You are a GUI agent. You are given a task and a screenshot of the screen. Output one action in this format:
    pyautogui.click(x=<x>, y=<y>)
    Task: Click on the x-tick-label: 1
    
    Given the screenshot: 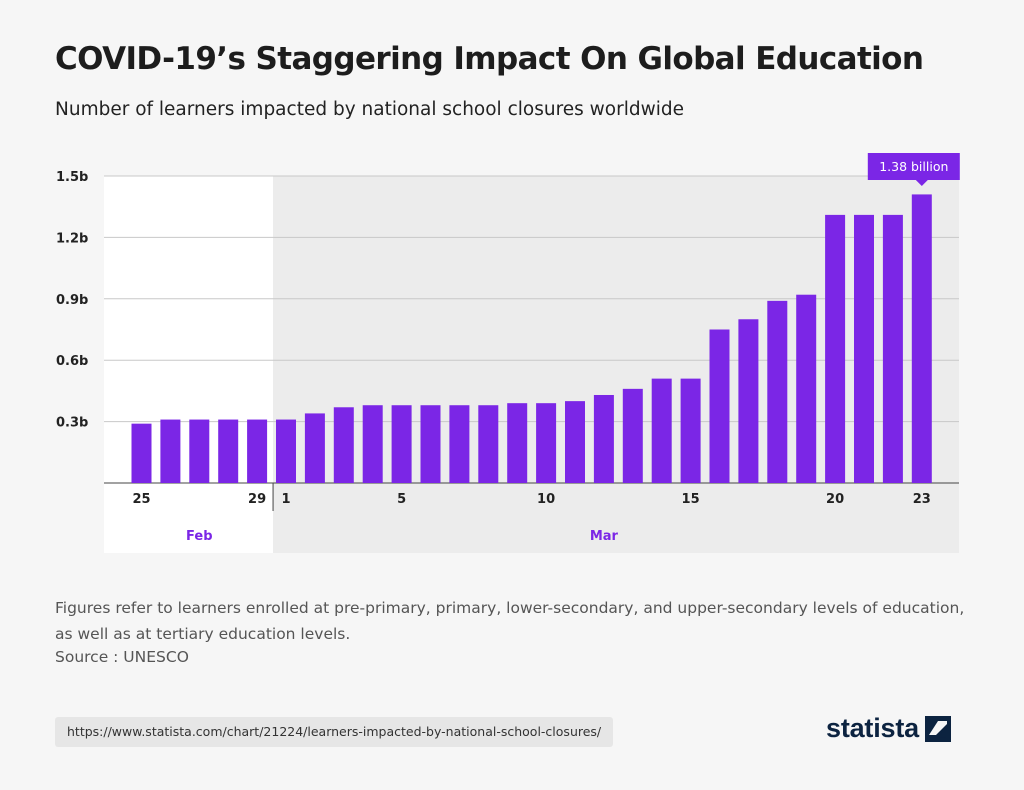 What is the action you would take?
    pyautogui.click(x=285, y=499)
    